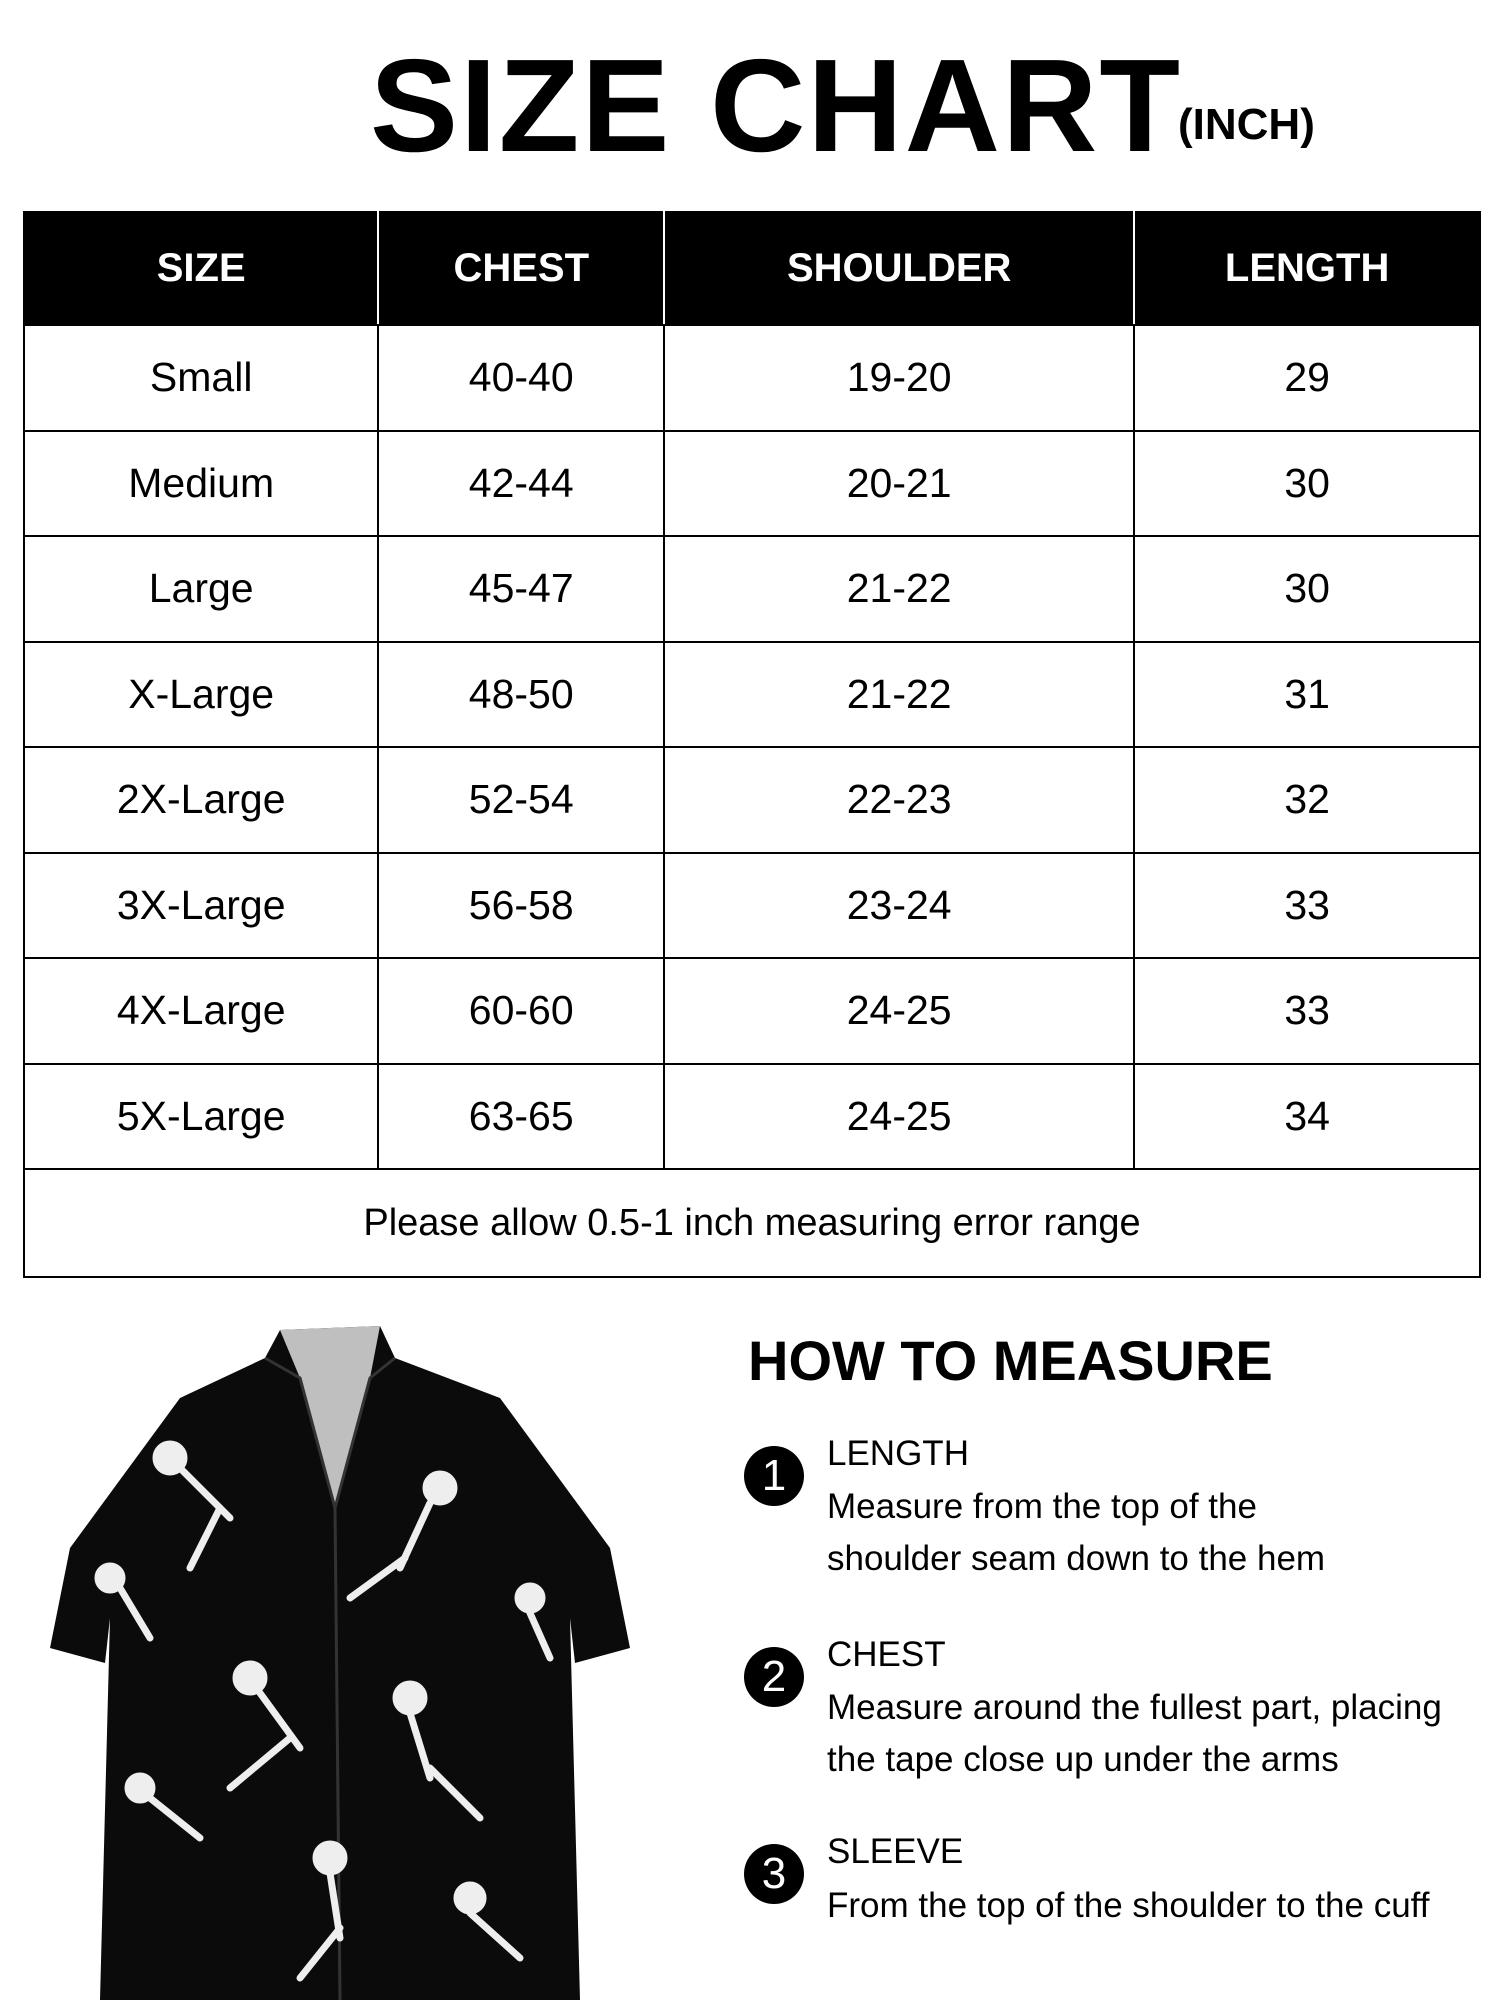 The width and height of the screenshot is (1500, 2000). What do you see at coordinates (1134, 1707) in the screenshot?
I see `step-2-line-1: Measure around the fullest part, placing` at bounding box center [1134, 1707].